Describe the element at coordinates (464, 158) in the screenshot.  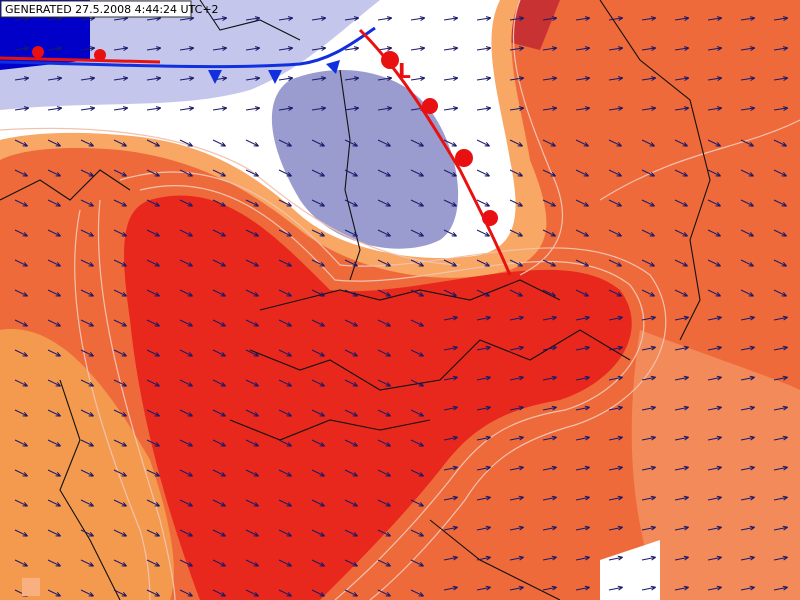
I see `front-symbol` at that location.